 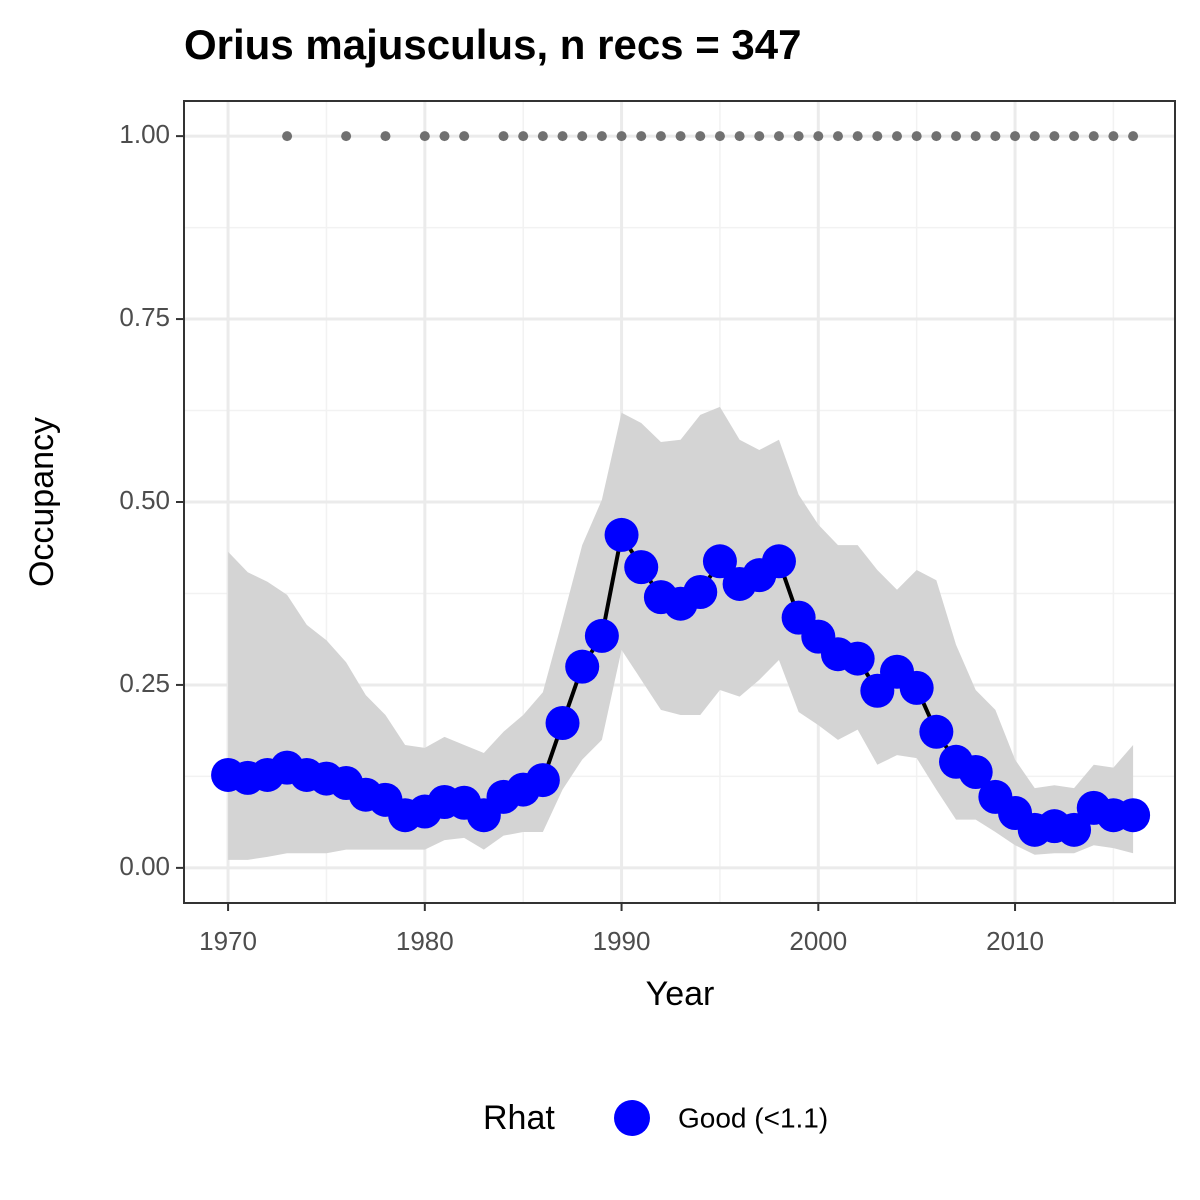 What do you see at coordinates (753, 1117) in the screenshot?
I see `legend-label: Good (<1.1)` at bounding box center [753, 1117].